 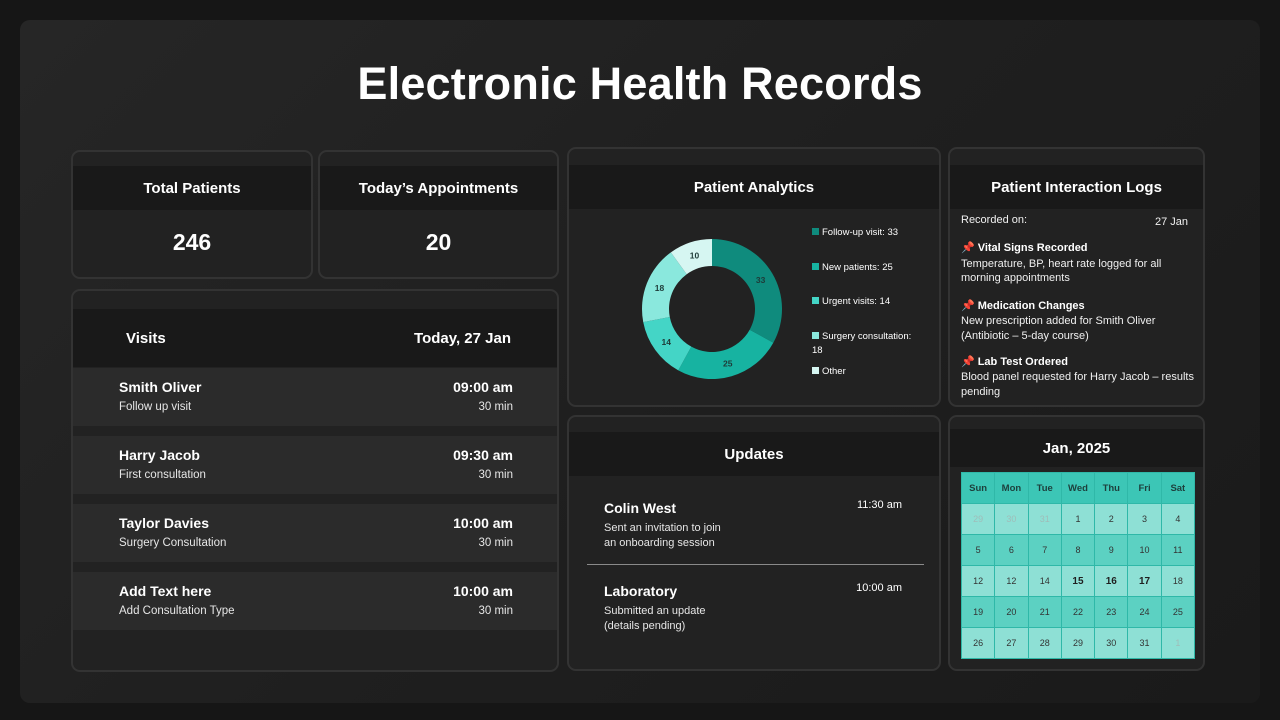 What do you see at coordinates (1024, 248) in the screenshot?
I see `log-entry-heading: 📌 Vital Signs Recorded` at bounding box center [1024, 248].